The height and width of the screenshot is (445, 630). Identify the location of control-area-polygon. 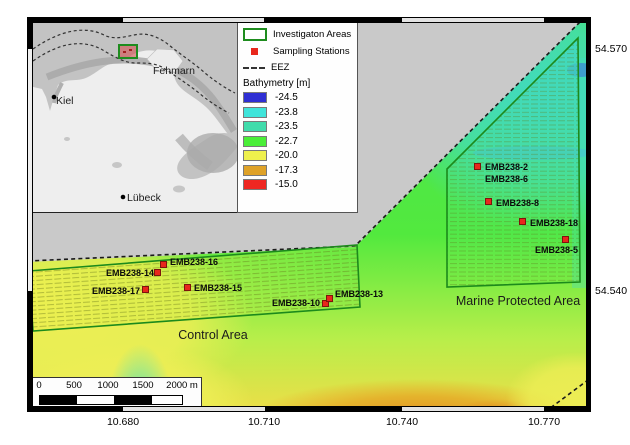
(194, 288).